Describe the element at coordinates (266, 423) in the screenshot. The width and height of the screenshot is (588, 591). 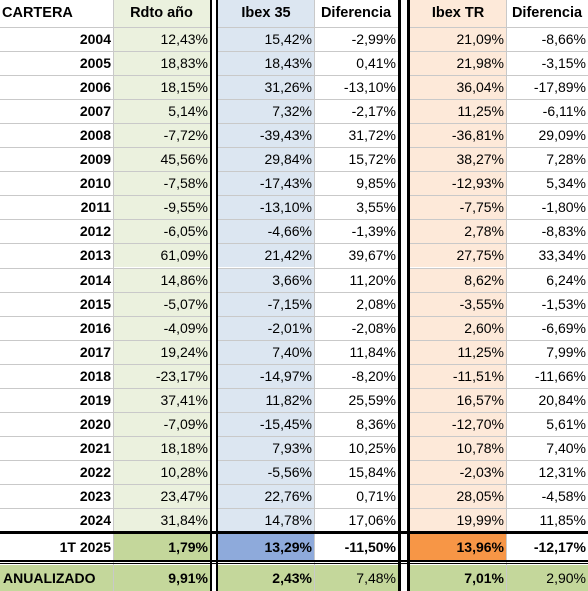
I see `cell-ibex35: -15,45%` at that location.